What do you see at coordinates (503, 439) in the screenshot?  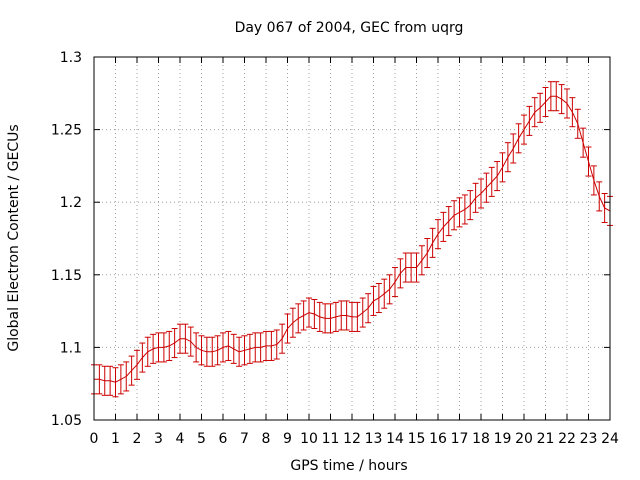 I see `x-tick-label: 19` at bounding box center [503, 439].